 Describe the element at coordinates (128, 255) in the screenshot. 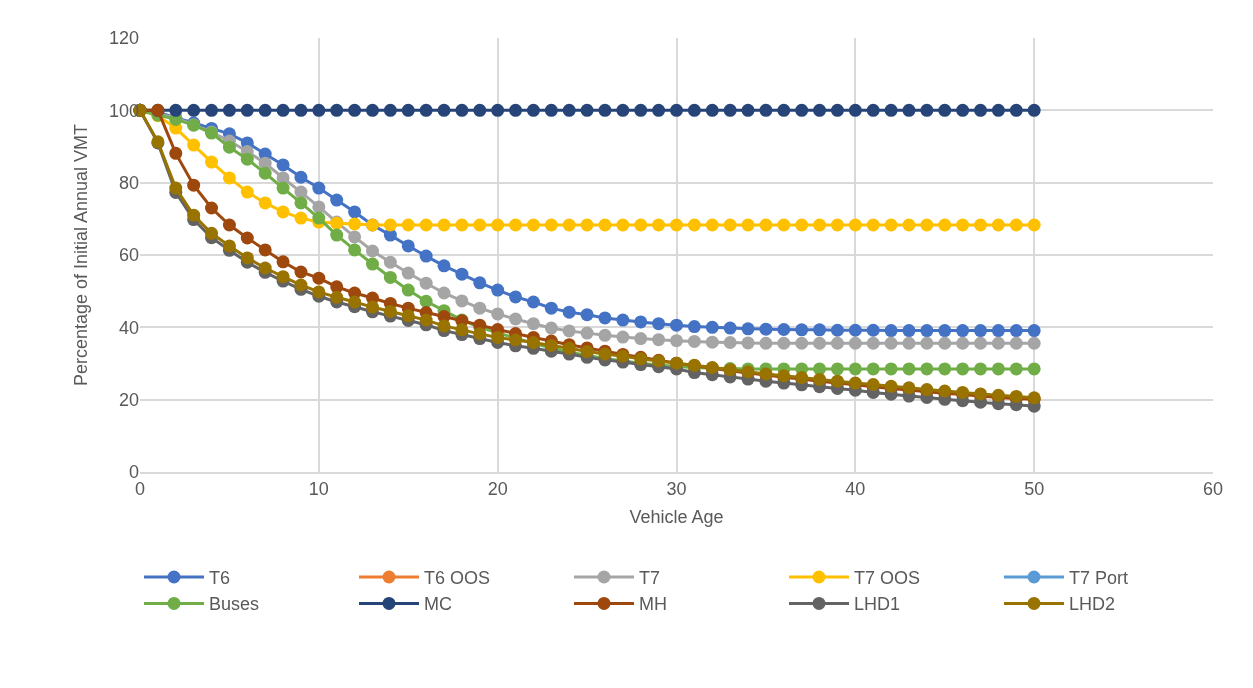

I see `y-tick-label: 60` at that location.